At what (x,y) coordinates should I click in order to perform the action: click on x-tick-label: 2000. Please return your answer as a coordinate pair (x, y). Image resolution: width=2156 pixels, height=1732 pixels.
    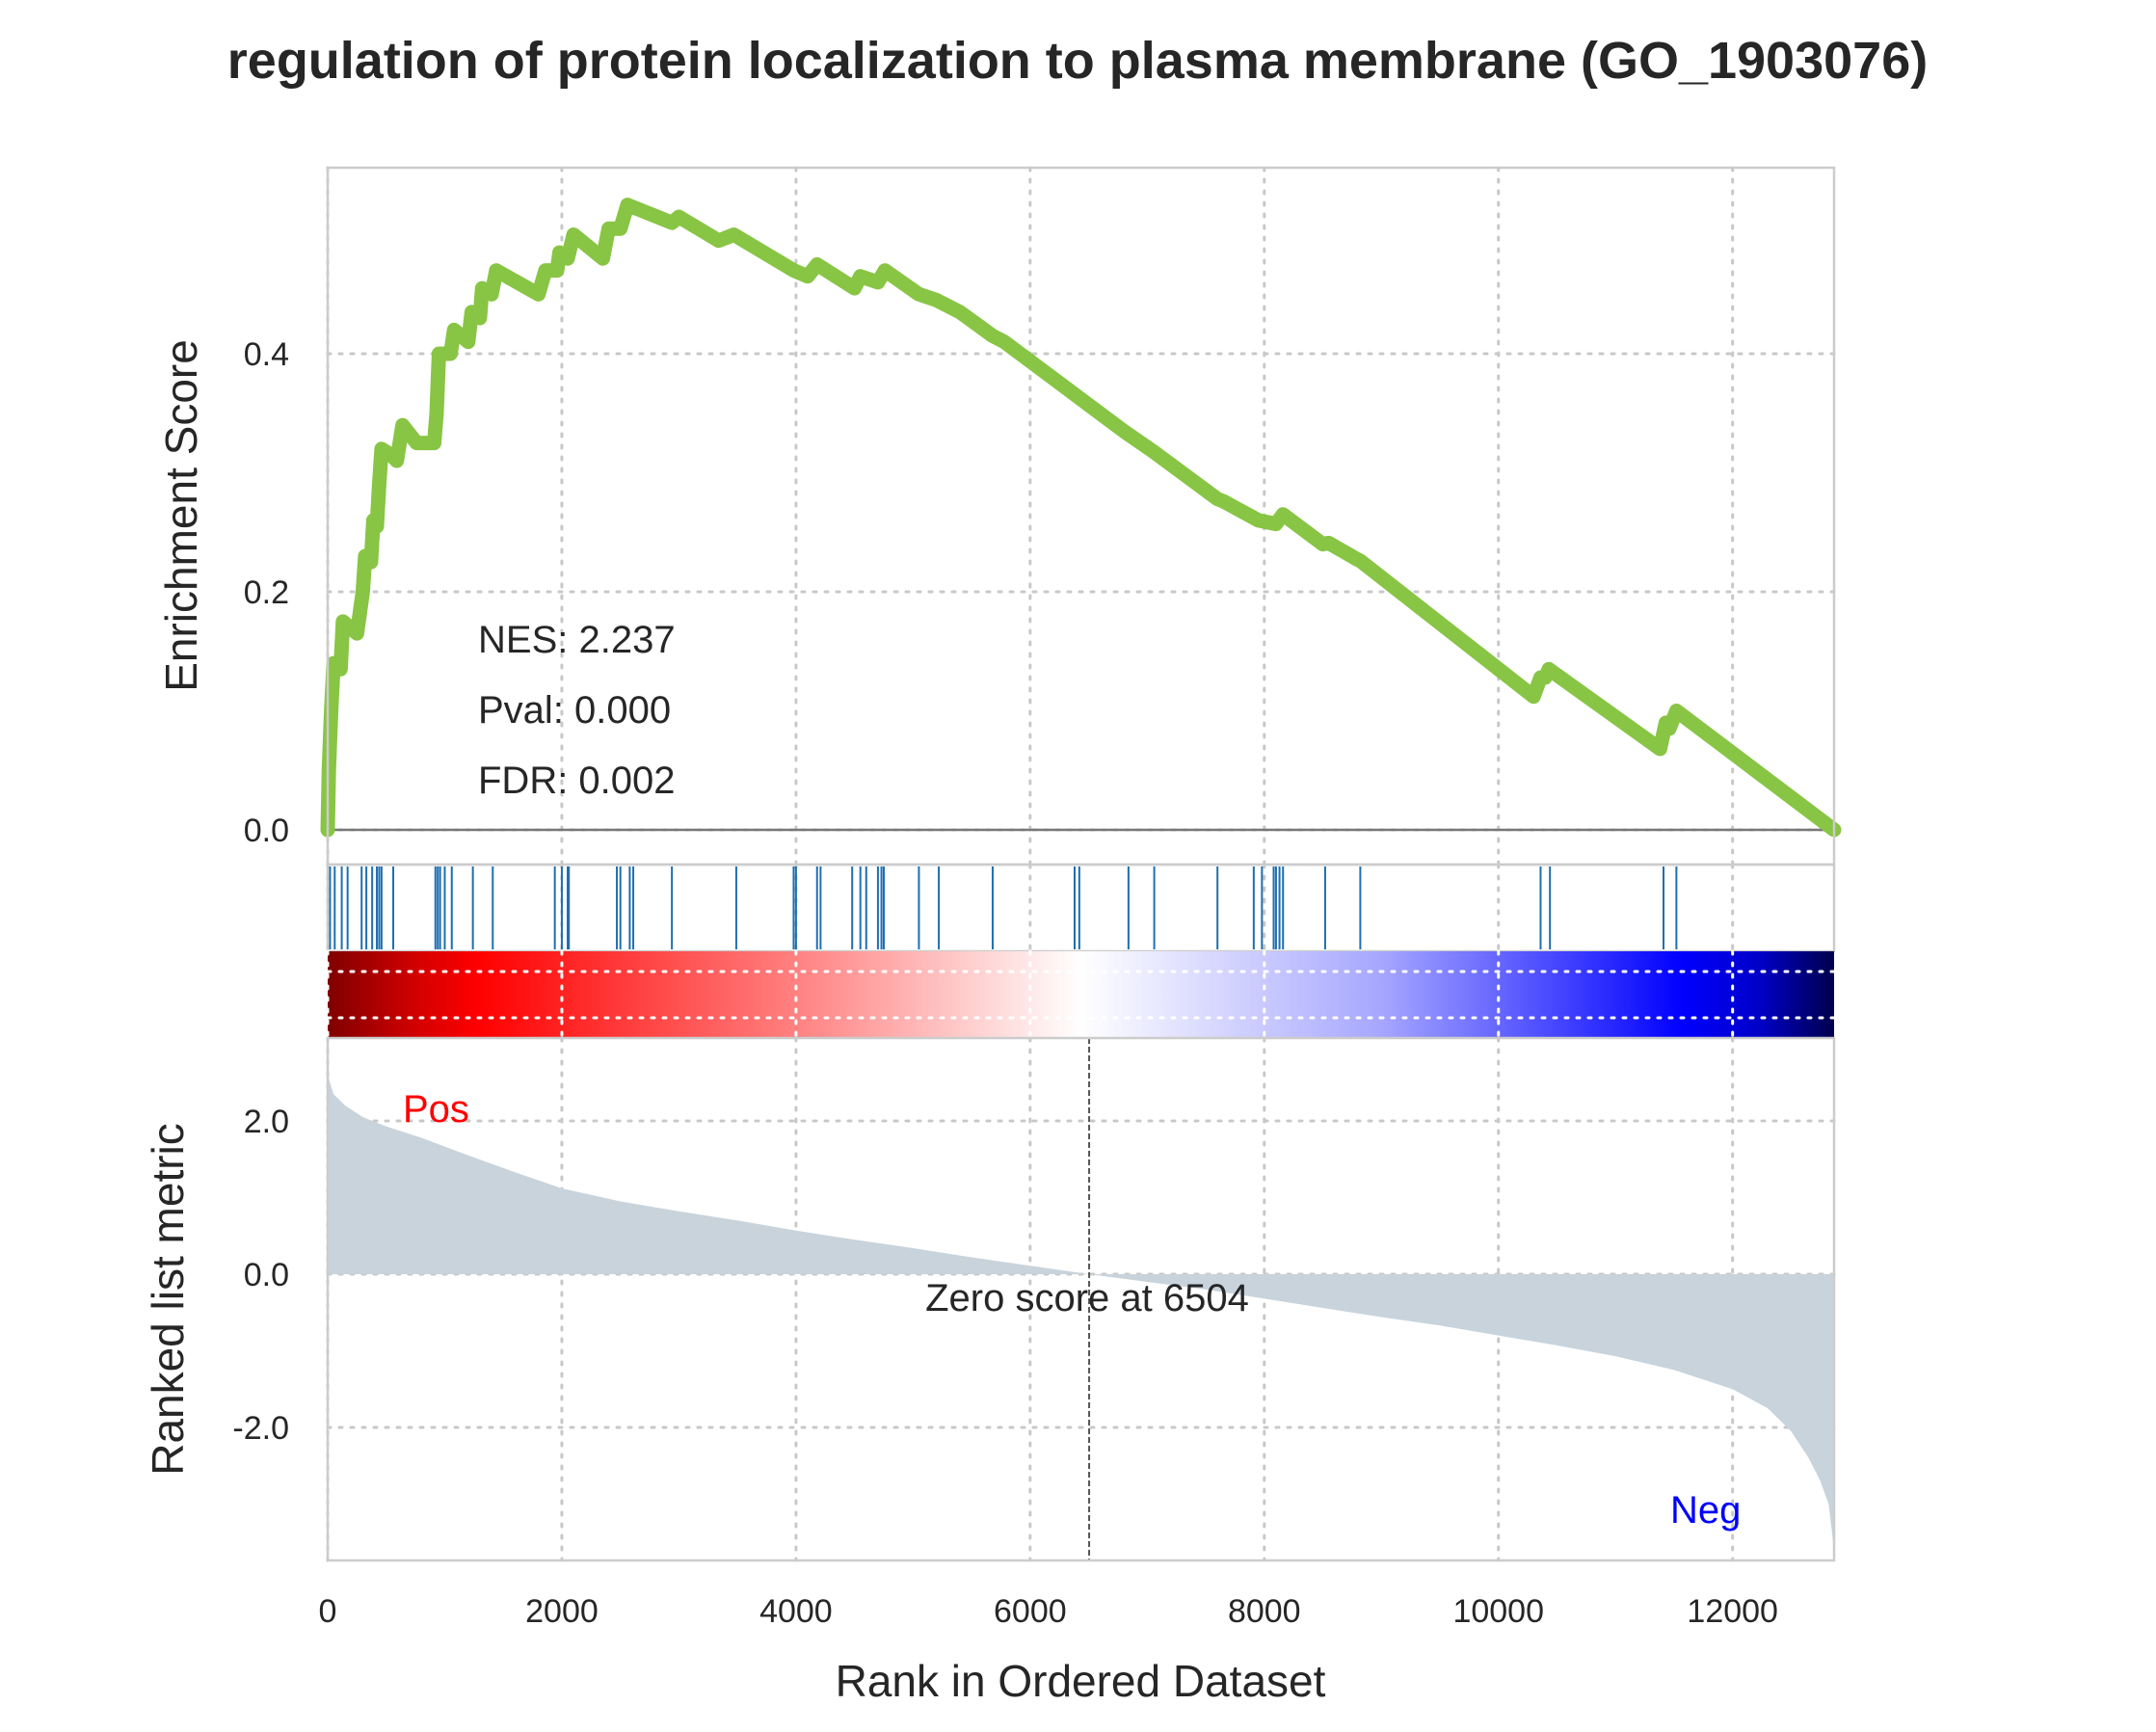
    Looking at the image, I should click on (562, 1612).